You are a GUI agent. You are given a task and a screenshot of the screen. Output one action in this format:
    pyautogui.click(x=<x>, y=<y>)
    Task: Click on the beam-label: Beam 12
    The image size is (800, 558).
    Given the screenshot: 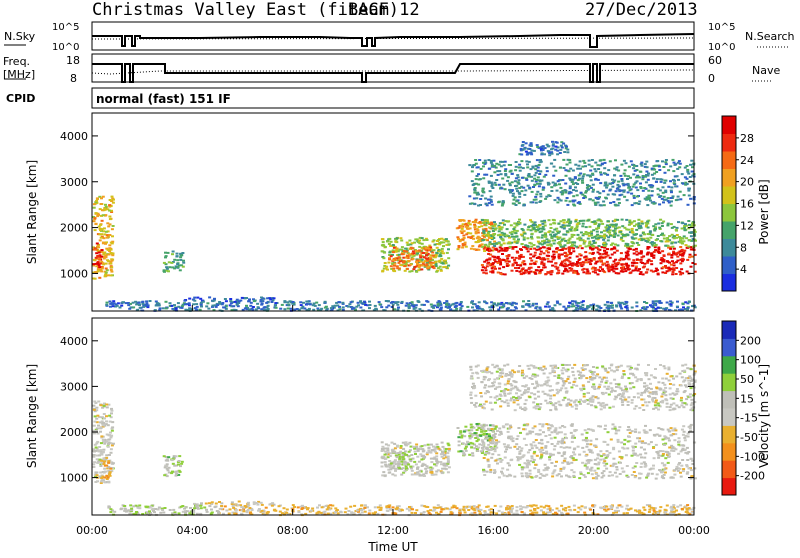 What is the action you would take?
    pyautogui.click(x=384, y=10)
    